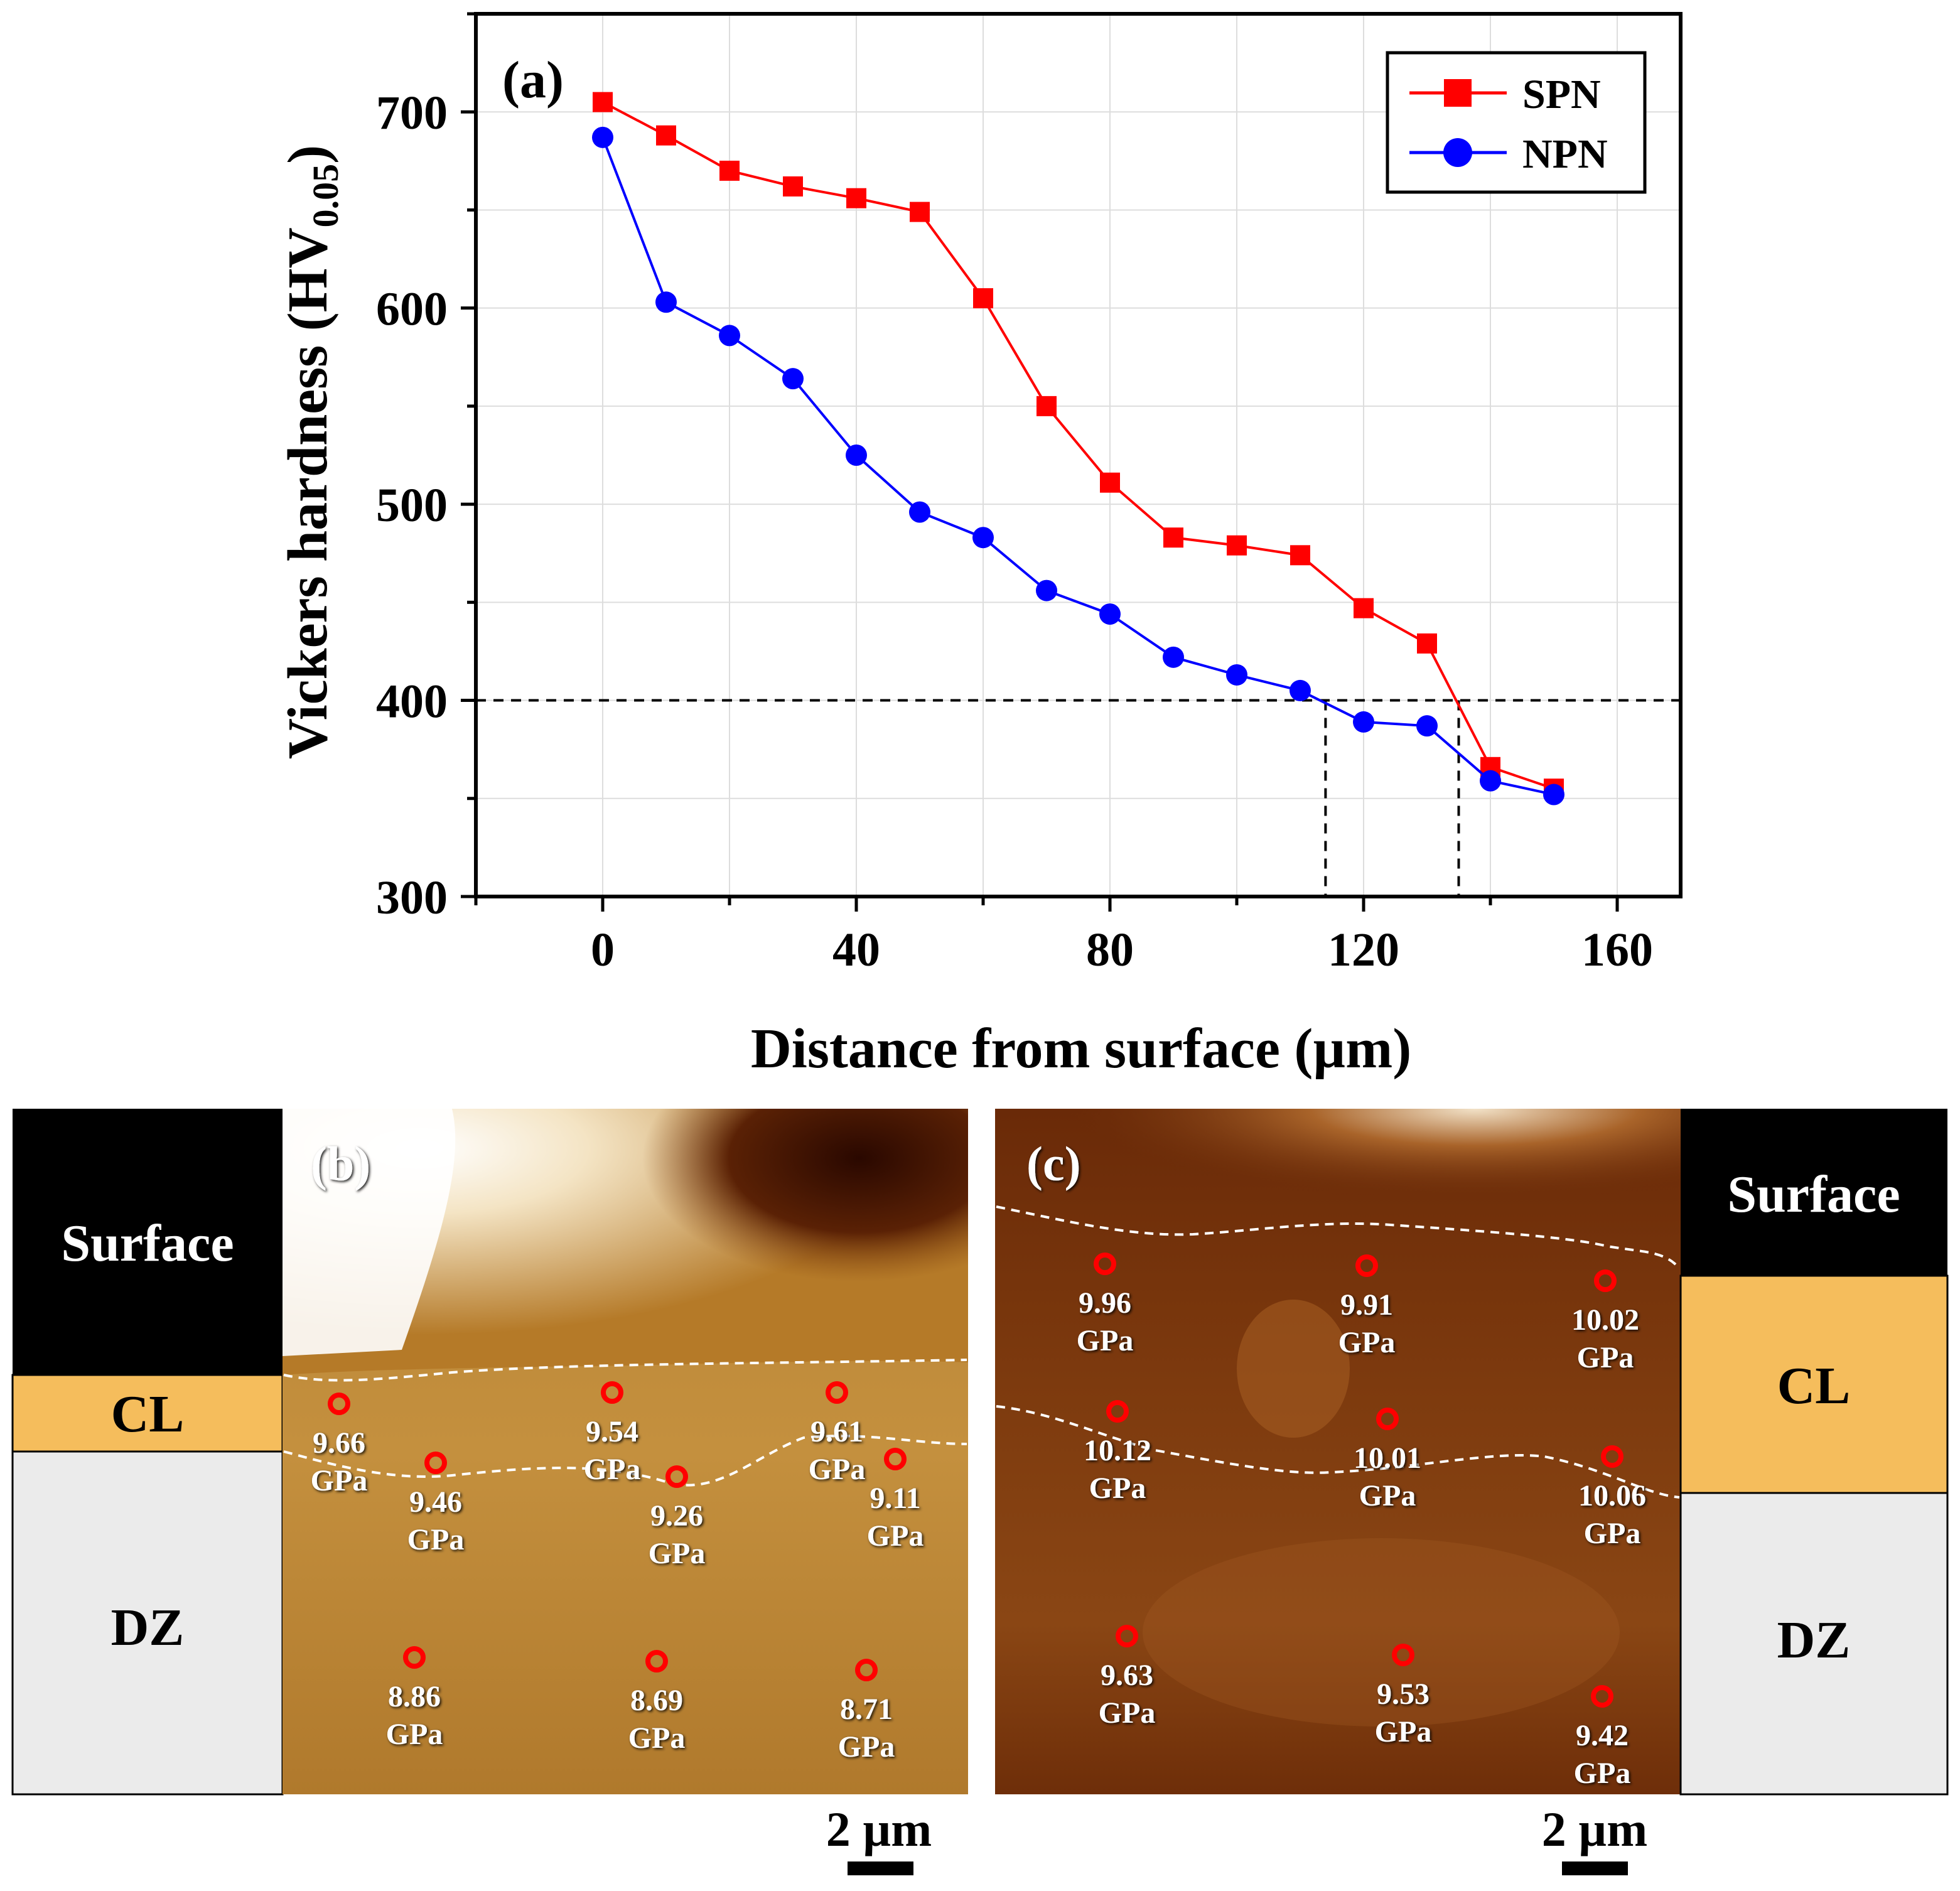  I want to click on y-tick-label: 700, so click(412, 113).